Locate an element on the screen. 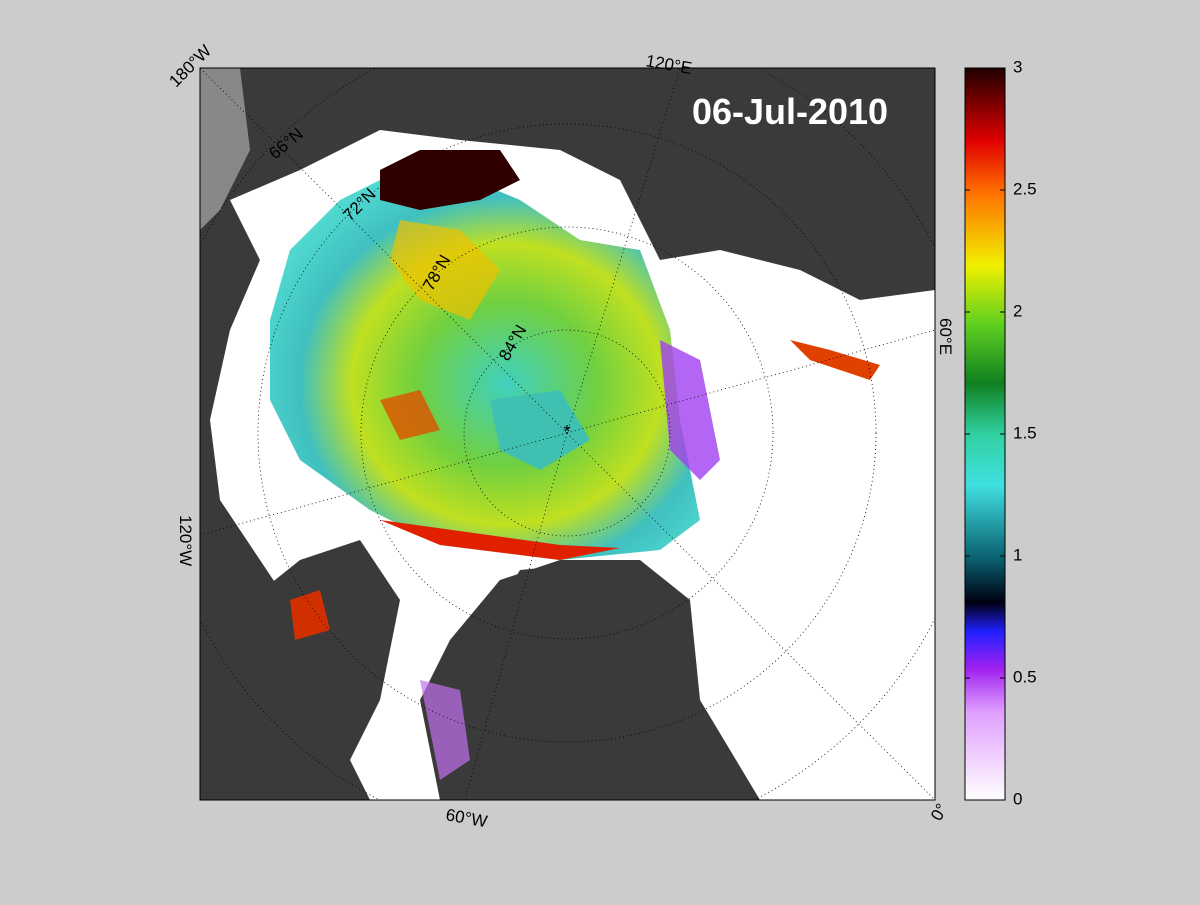 The width and height of the screenshot is (1200, 905). colorbar-tick-label: 0 is located at coordinates (1017, 798).